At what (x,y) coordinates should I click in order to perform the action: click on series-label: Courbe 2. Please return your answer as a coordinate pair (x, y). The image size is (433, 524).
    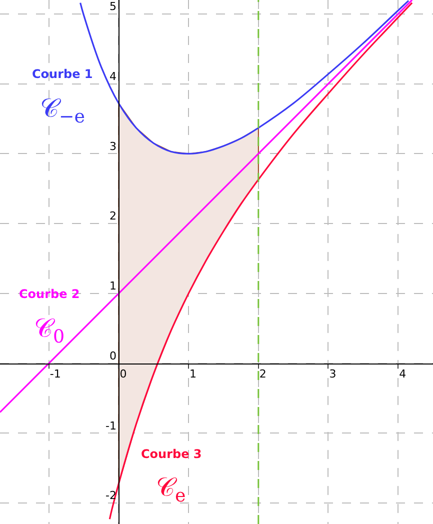
    Looking at the image, I should click on (49, 294).